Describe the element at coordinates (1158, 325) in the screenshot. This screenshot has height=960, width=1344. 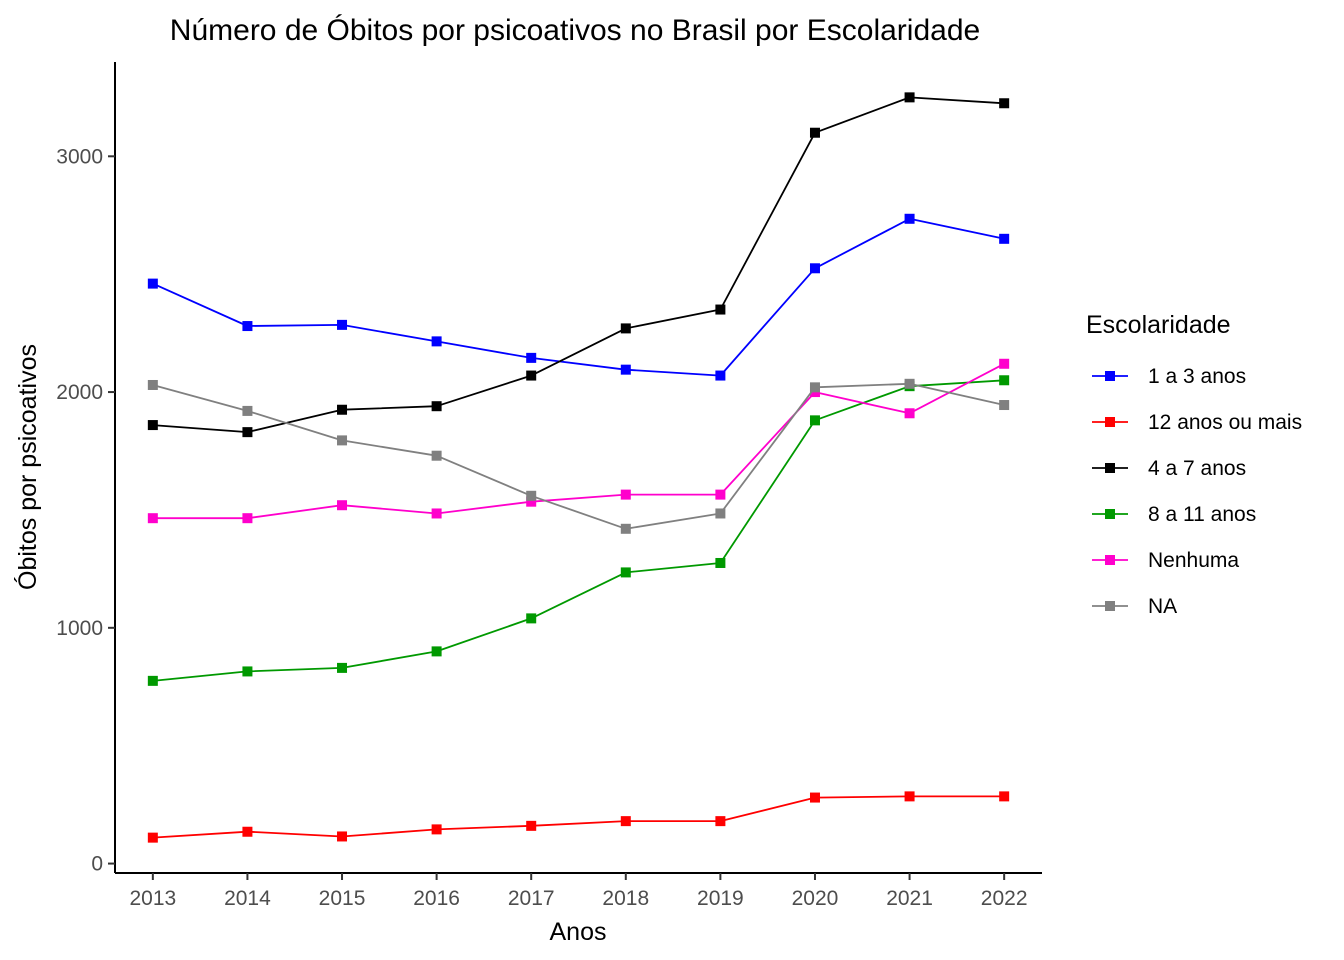
I see `legend-title: Escolaridade` at that location.